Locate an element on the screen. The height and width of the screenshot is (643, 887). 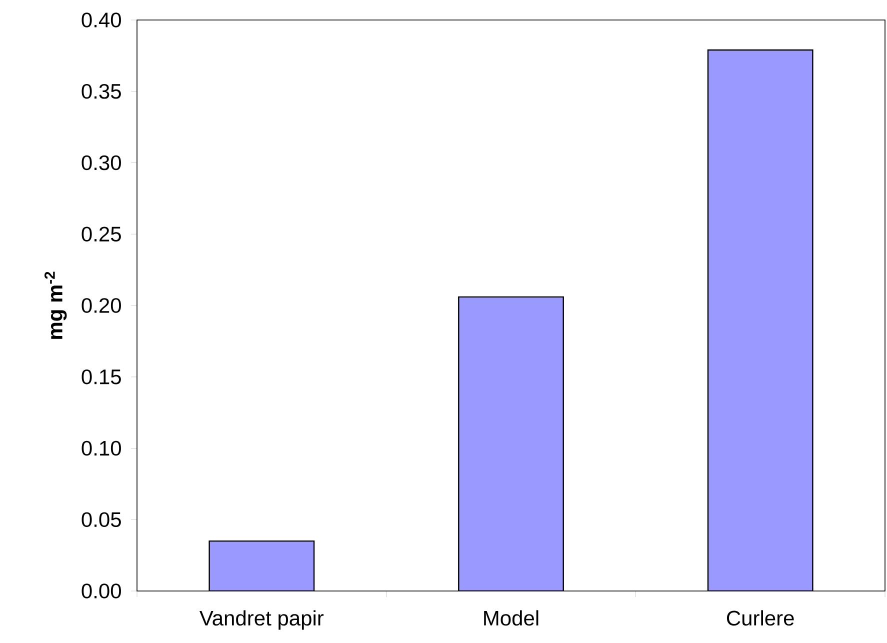
x-tick-label: Vandret papir is located at coordinates (262, 620).